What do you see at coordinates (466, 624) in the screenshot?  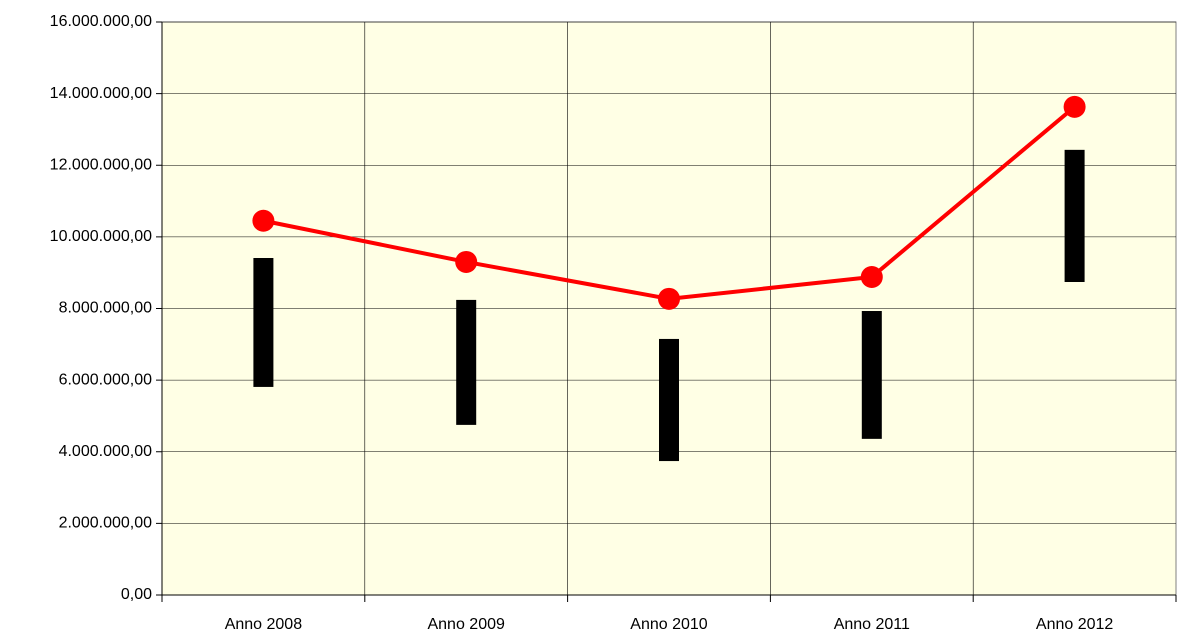 I see `x-tick-label: Anno 2009` at bounding box center [466, 624].